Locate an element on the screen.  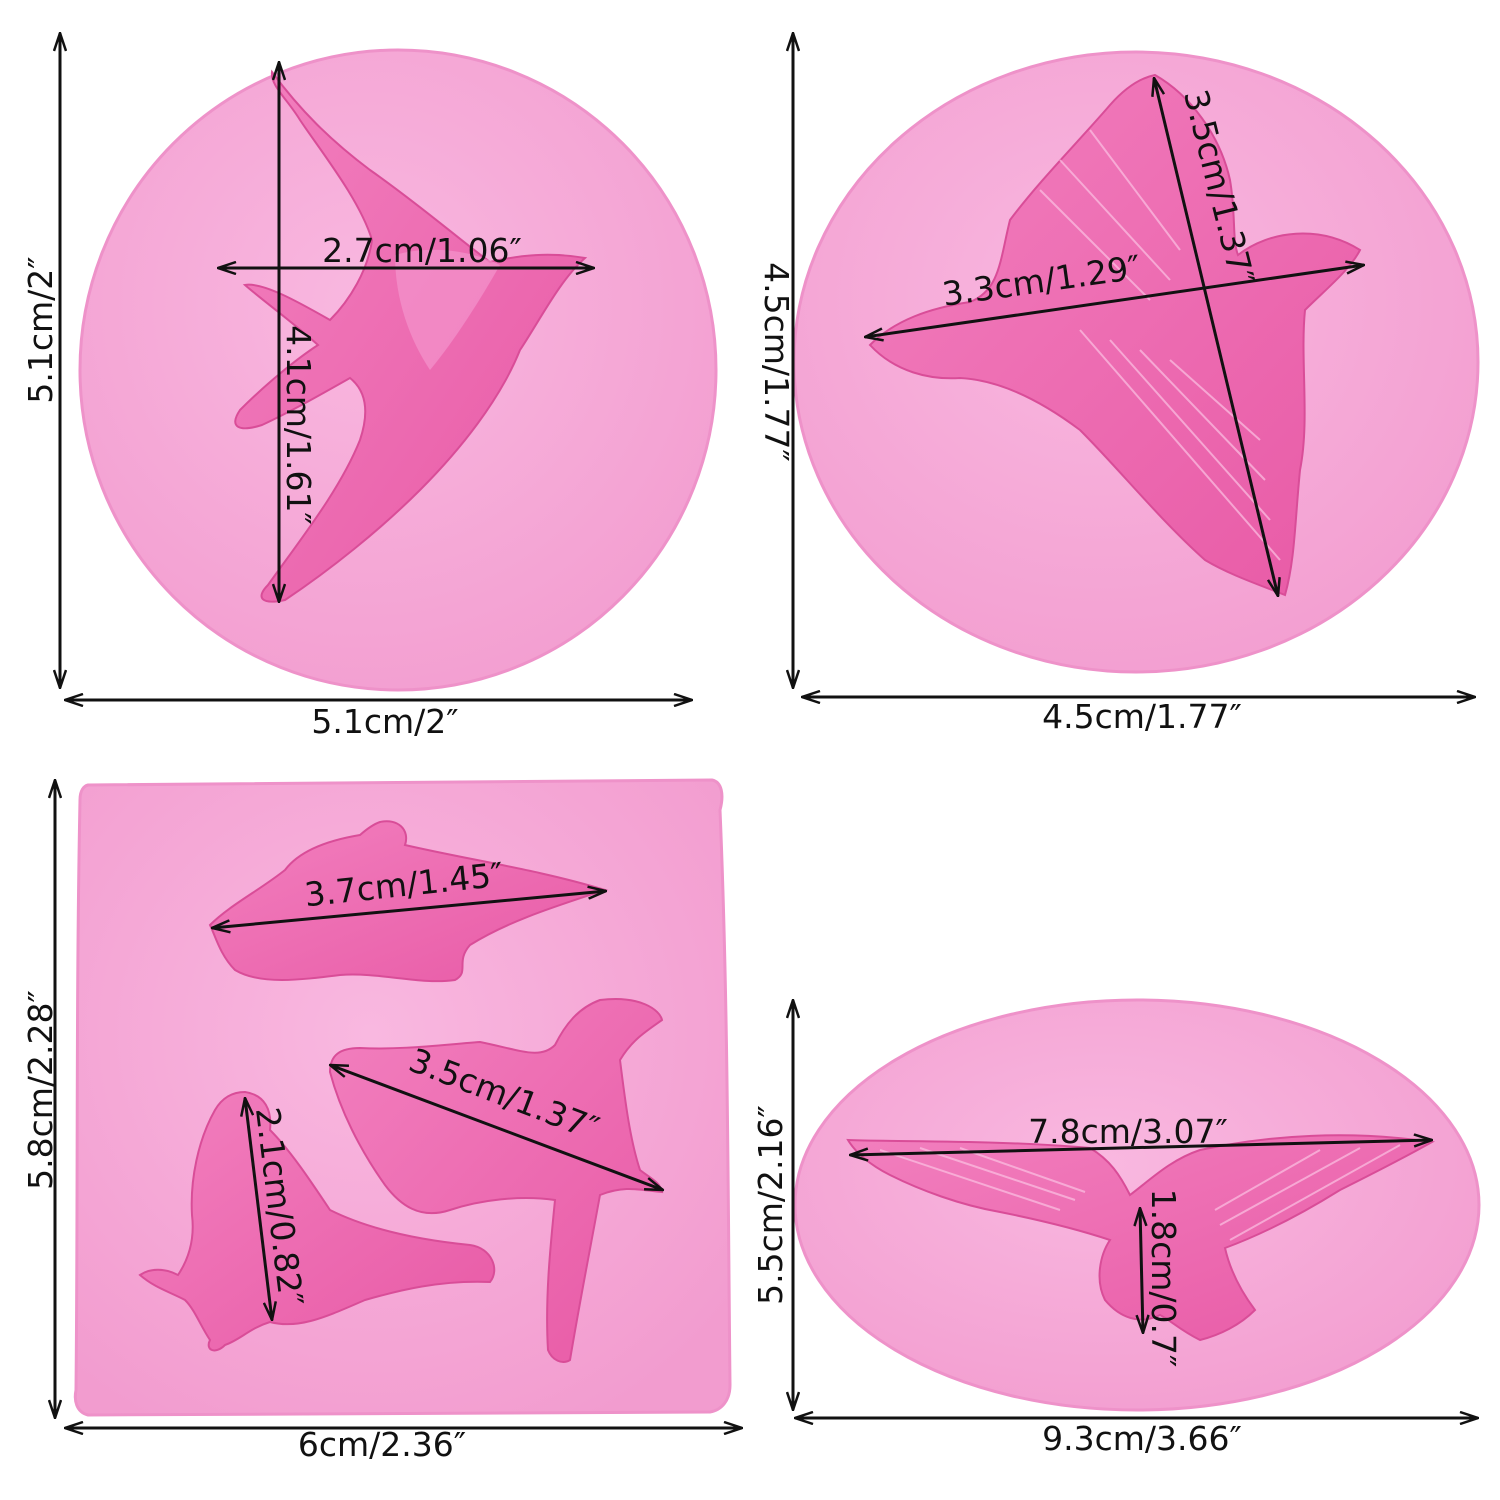
mold-2-outer-width-label: 4.5cm/1.77″ is located at coordinates (1142, 716).